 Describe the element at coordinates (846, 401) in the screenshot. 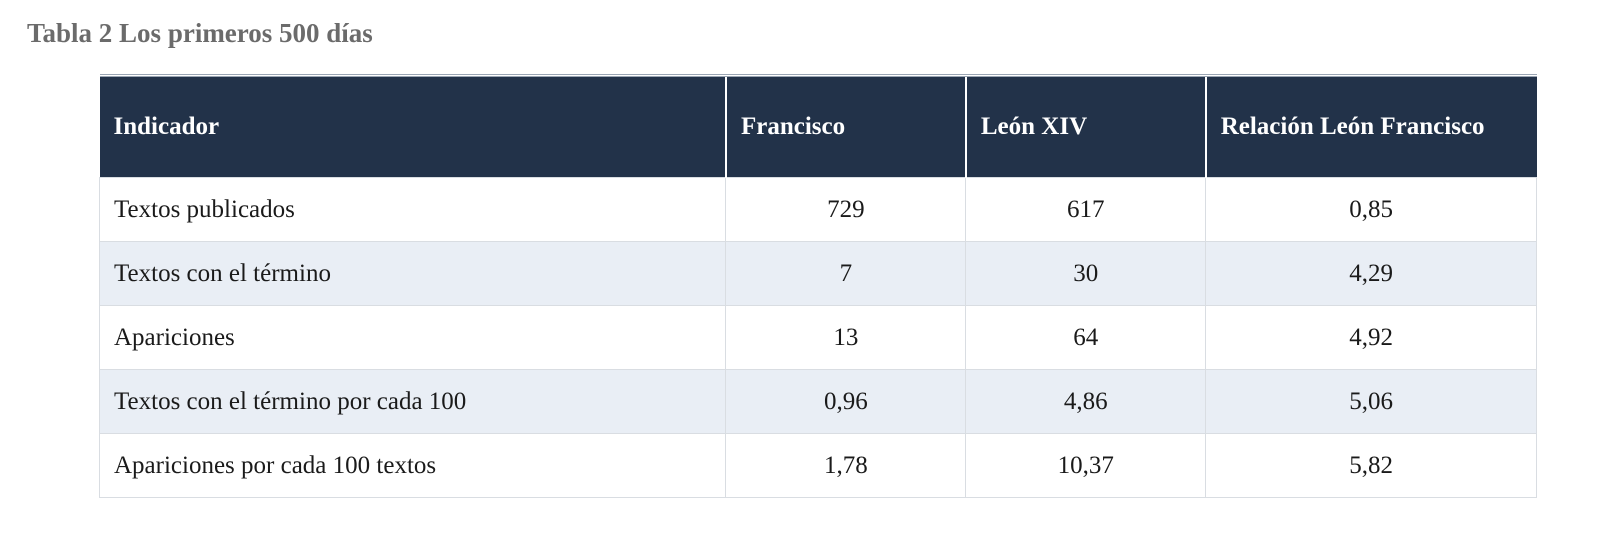

I see `value-cell: 0,96` at that location.